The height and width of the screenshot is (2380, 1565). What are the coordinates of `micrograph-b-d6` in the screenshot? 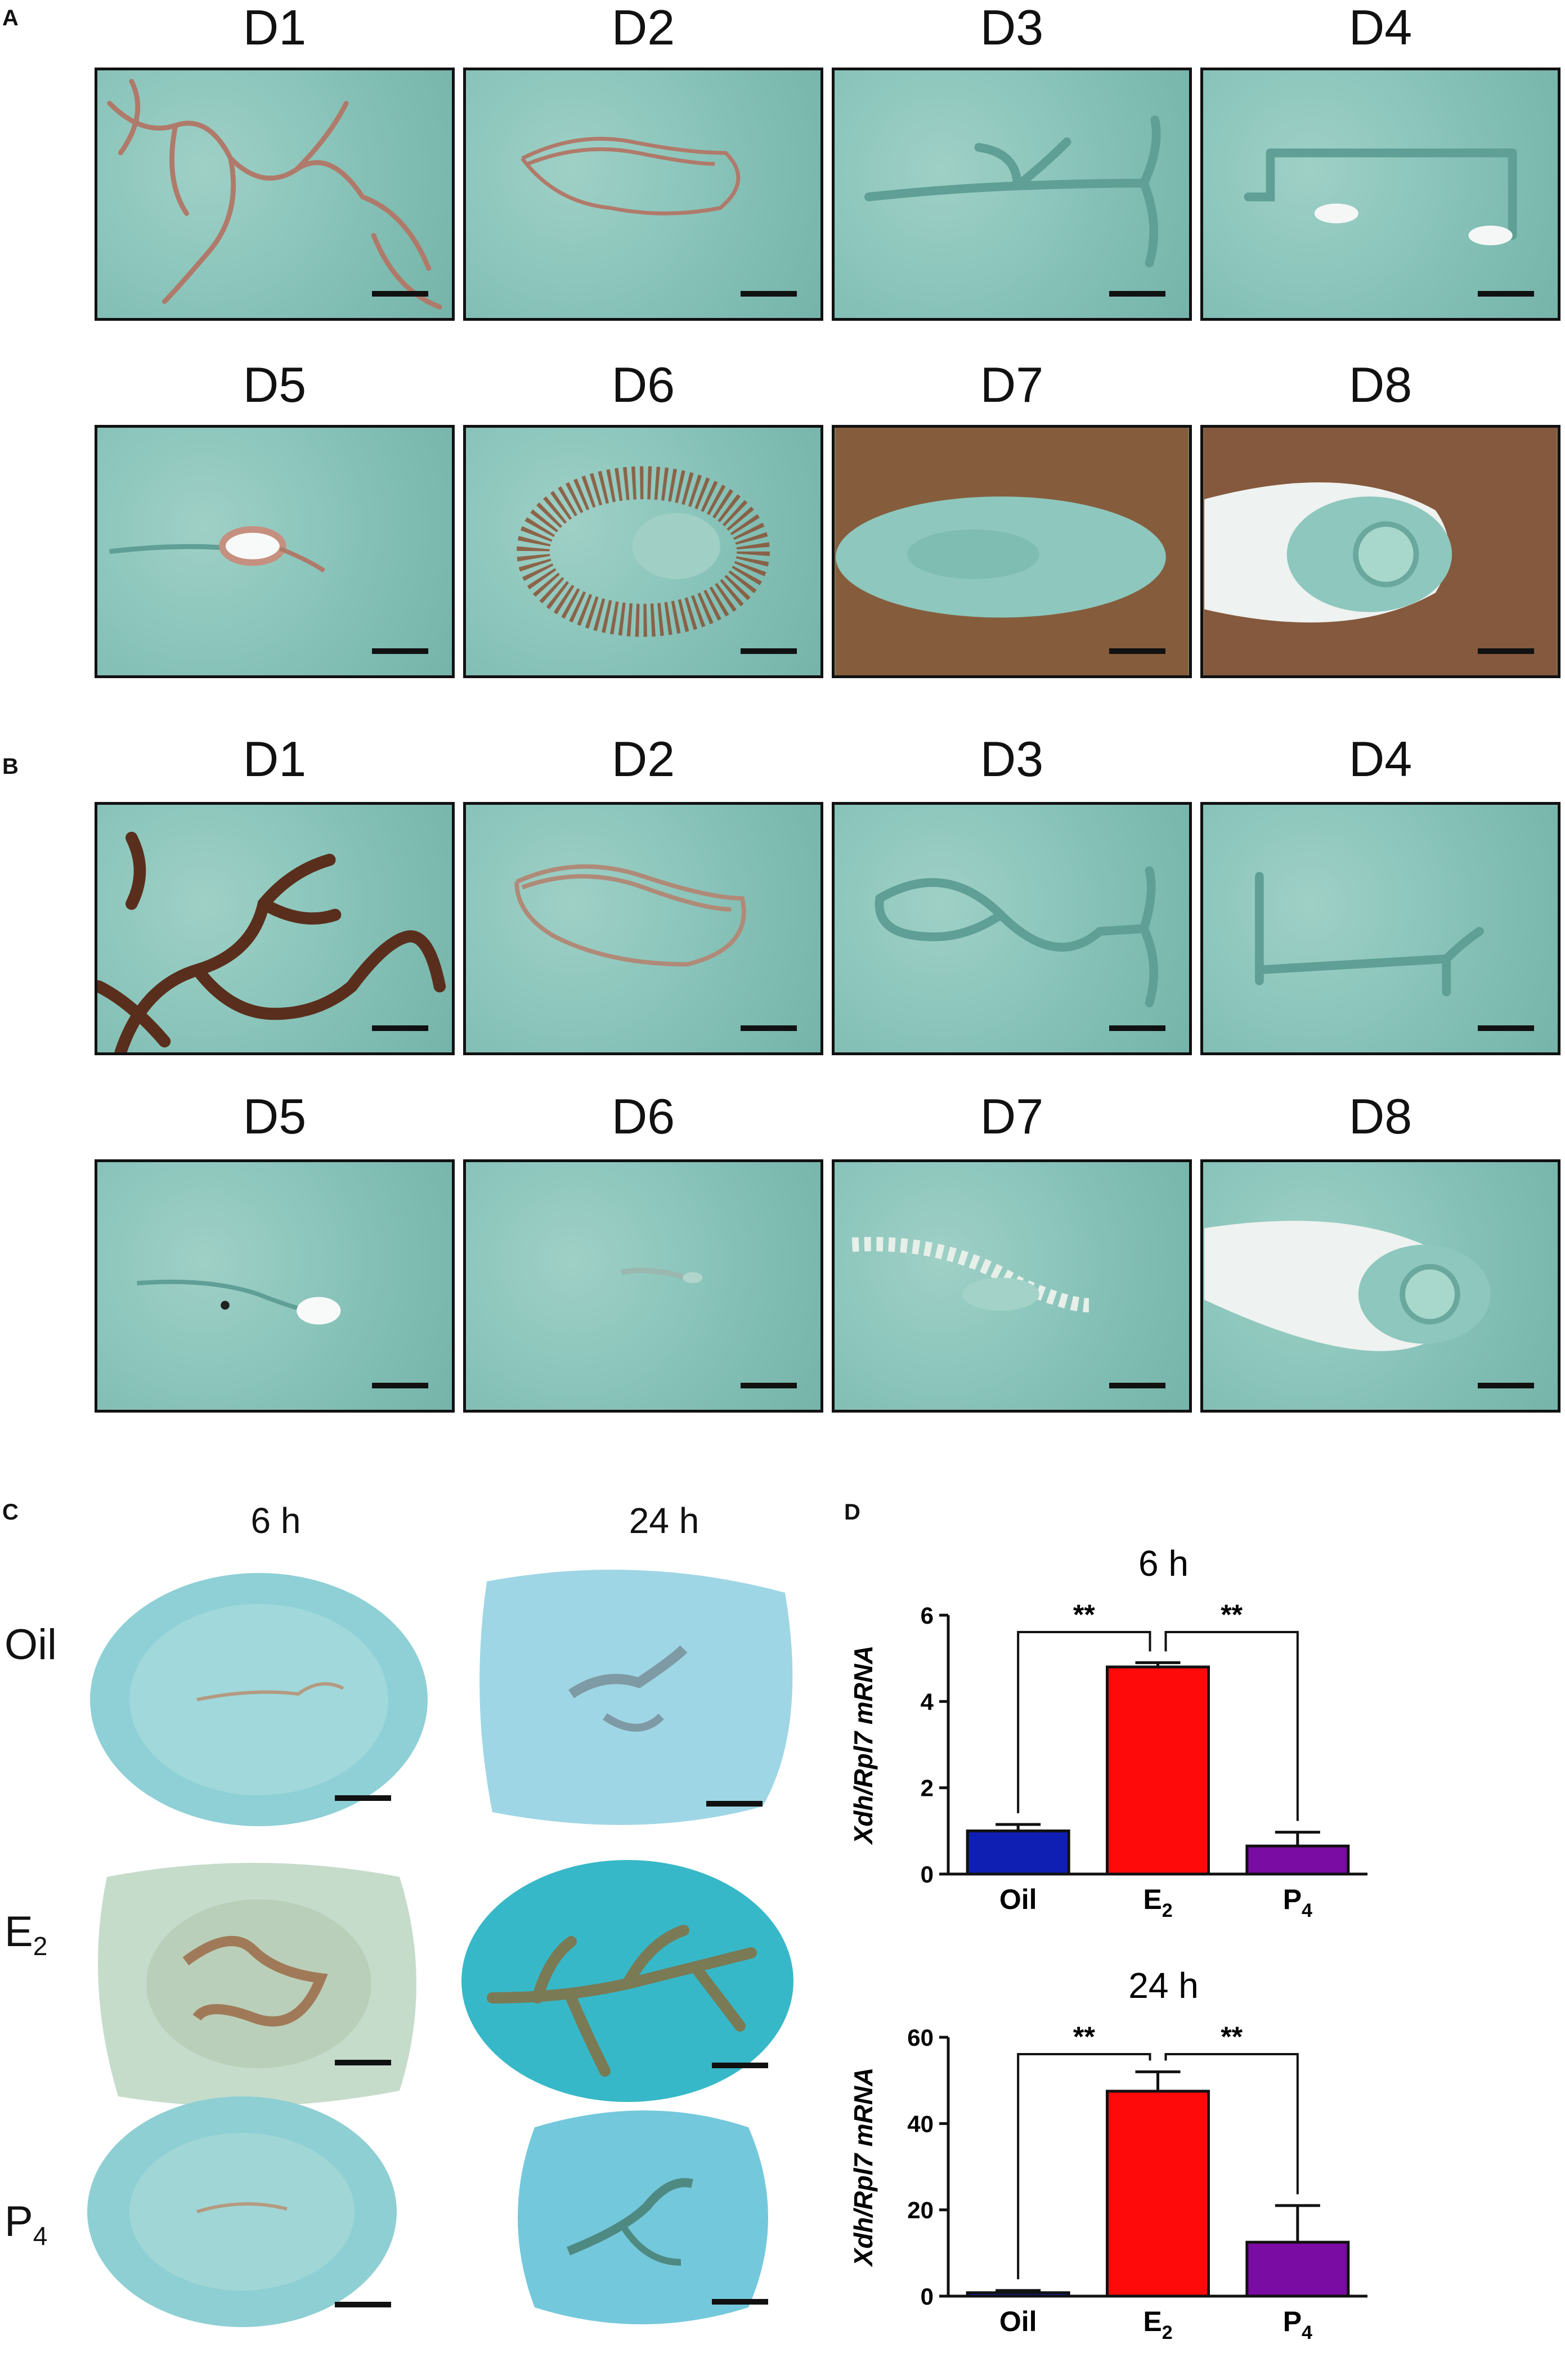 It's located at (643, 1286).